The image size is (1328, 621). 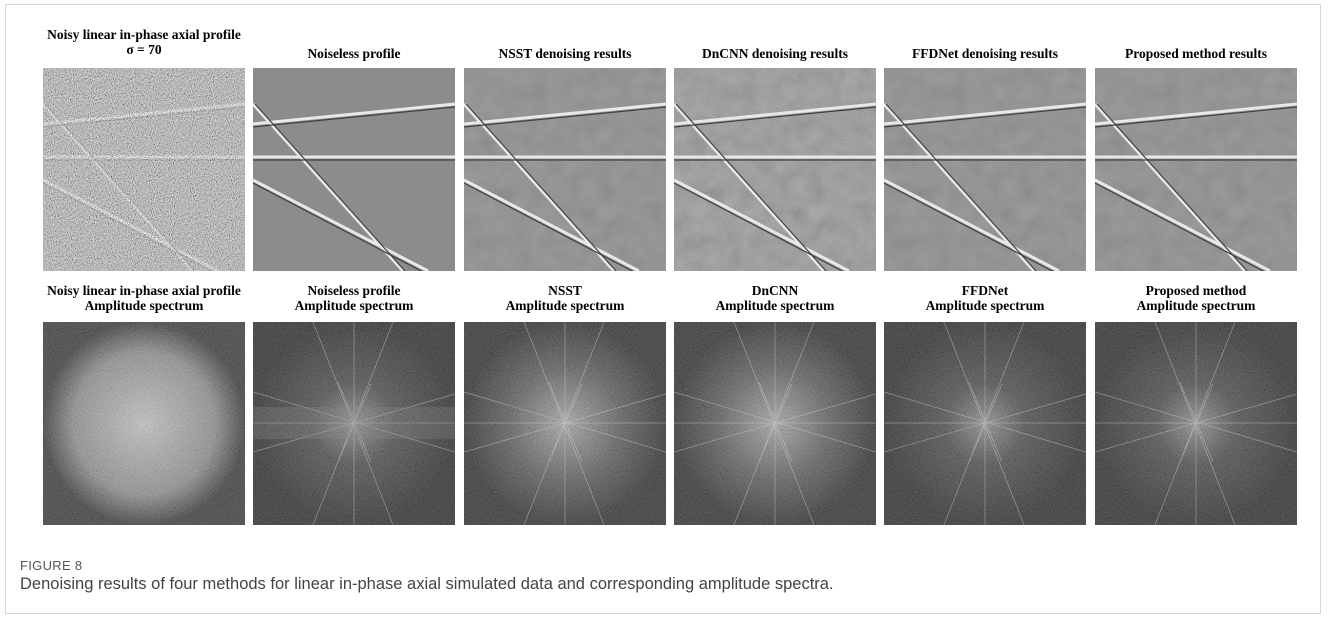 I want to click on panel-title: Proposed method, so click(x=1196, y=290).